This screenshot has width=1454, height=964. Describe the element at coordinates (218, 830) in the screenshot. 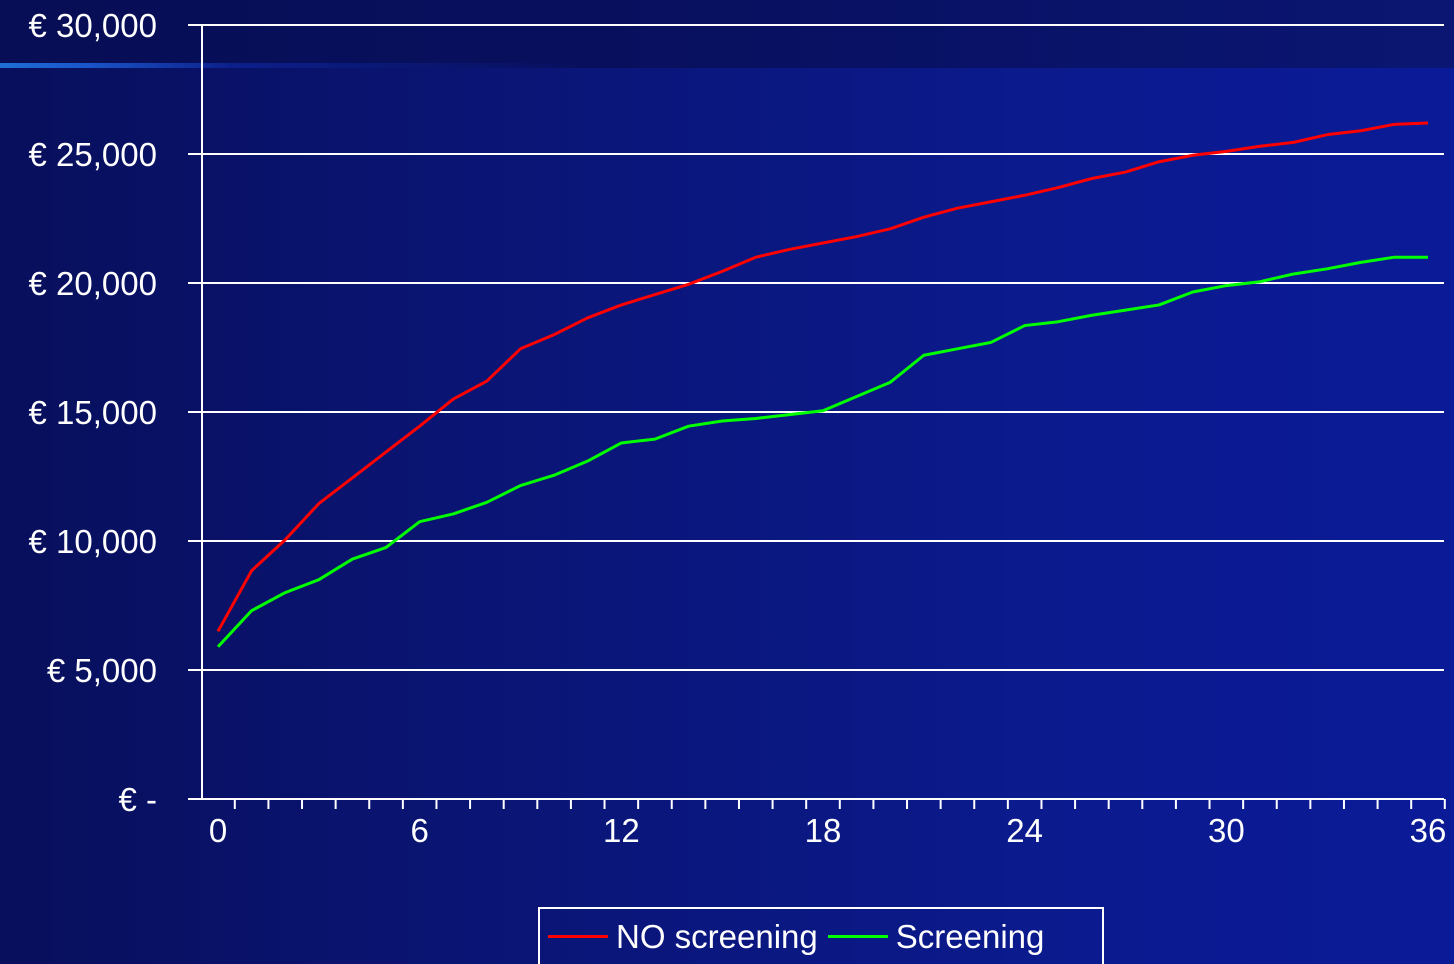

I see `x-tick-label: 0` at that location.